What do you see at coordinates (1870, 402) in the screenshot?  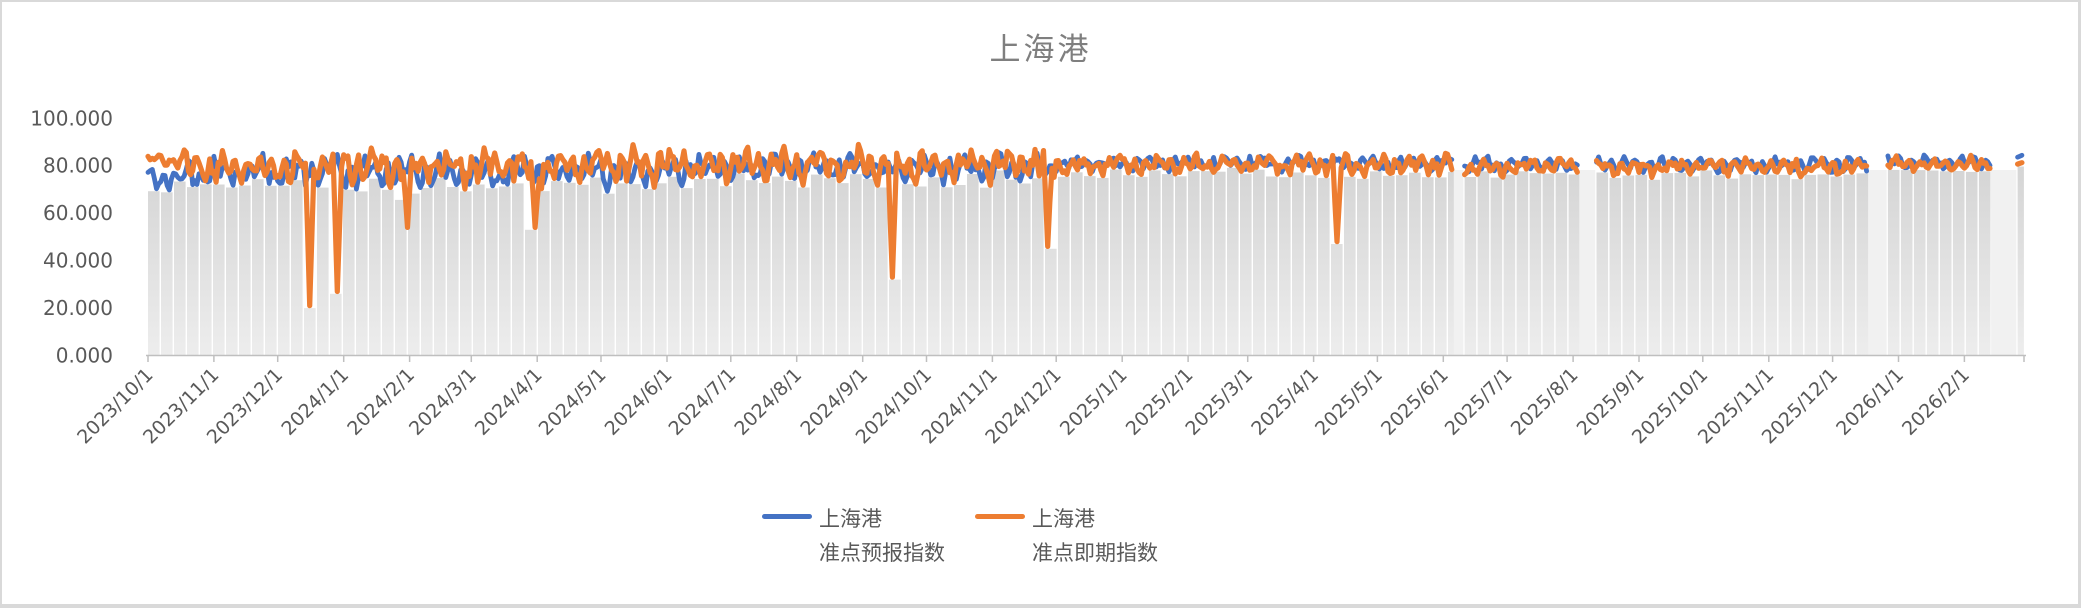 I see `x-axis-tick-label: 2026/1/1` at bounding box center [1870, 402].